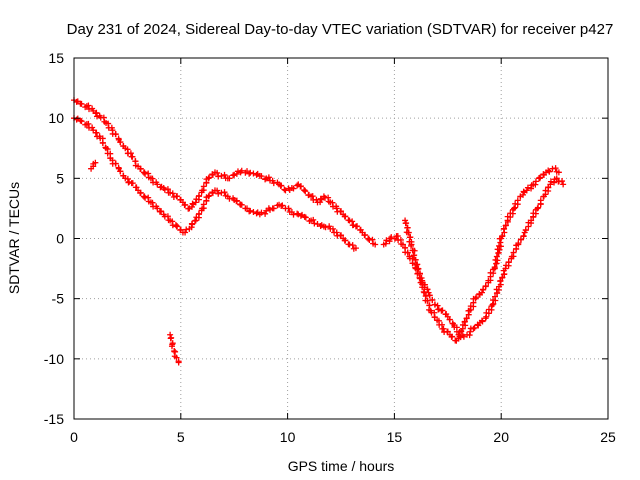 This screenshot has height=480, width=640. What do you see at coordinates (56, 58) in the screenshot?
I see `y-tick-label: 15` at bounding box center [56, 58].